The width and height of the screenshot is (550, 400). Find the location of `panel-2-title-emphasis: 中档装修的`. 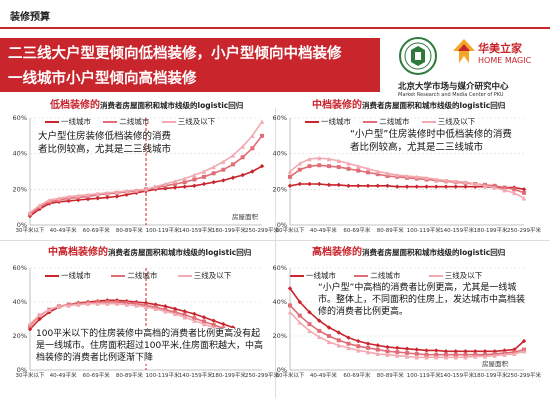

panel-2-title-emphasis: 中档装修的 is located at coordinates (337, 105).